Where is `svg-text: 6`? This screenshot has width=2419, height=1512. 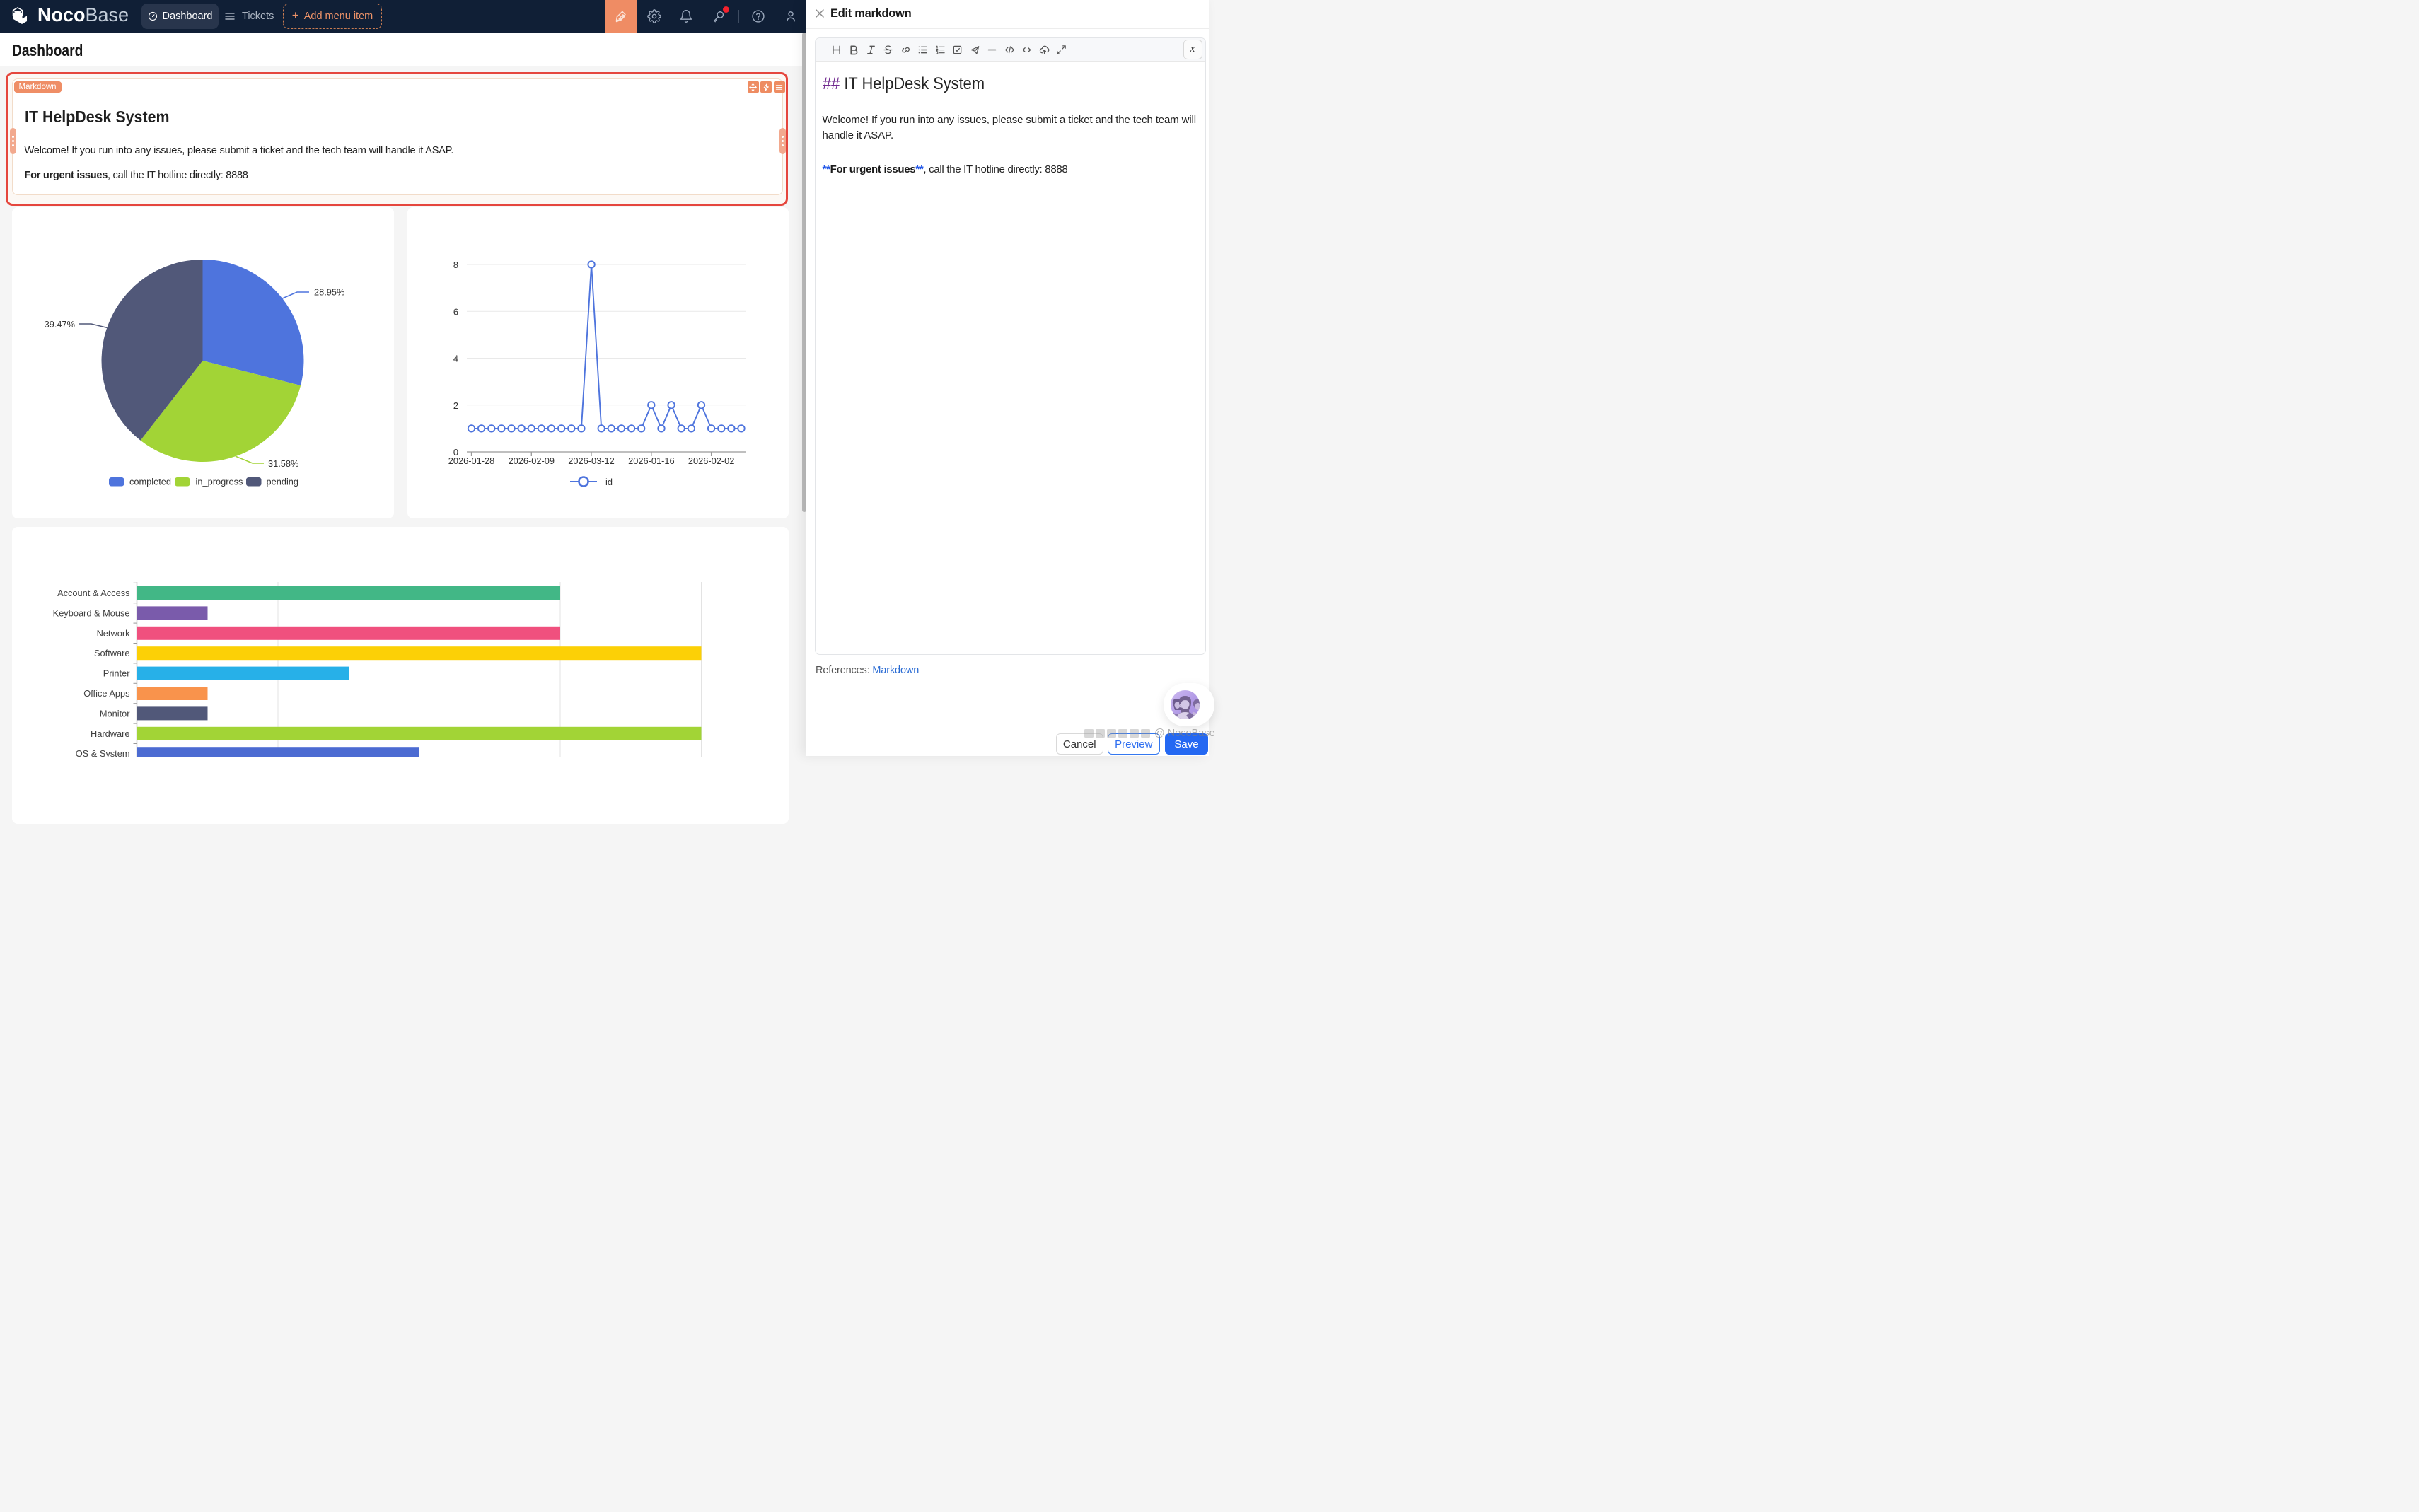
svg-text: 6 is located at coordinates (455, 311).